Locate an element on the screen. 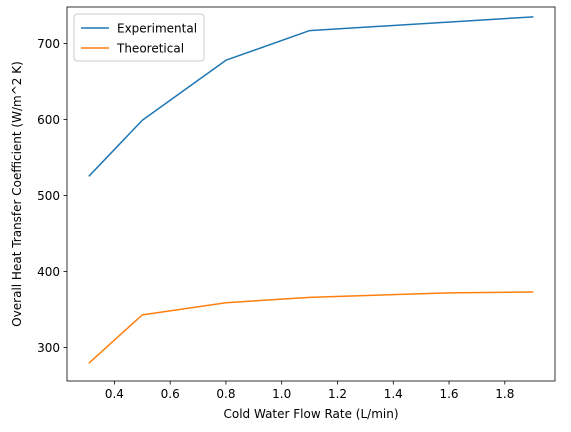  x-tick-label: 0.8 is located at coordinates (225, 394).